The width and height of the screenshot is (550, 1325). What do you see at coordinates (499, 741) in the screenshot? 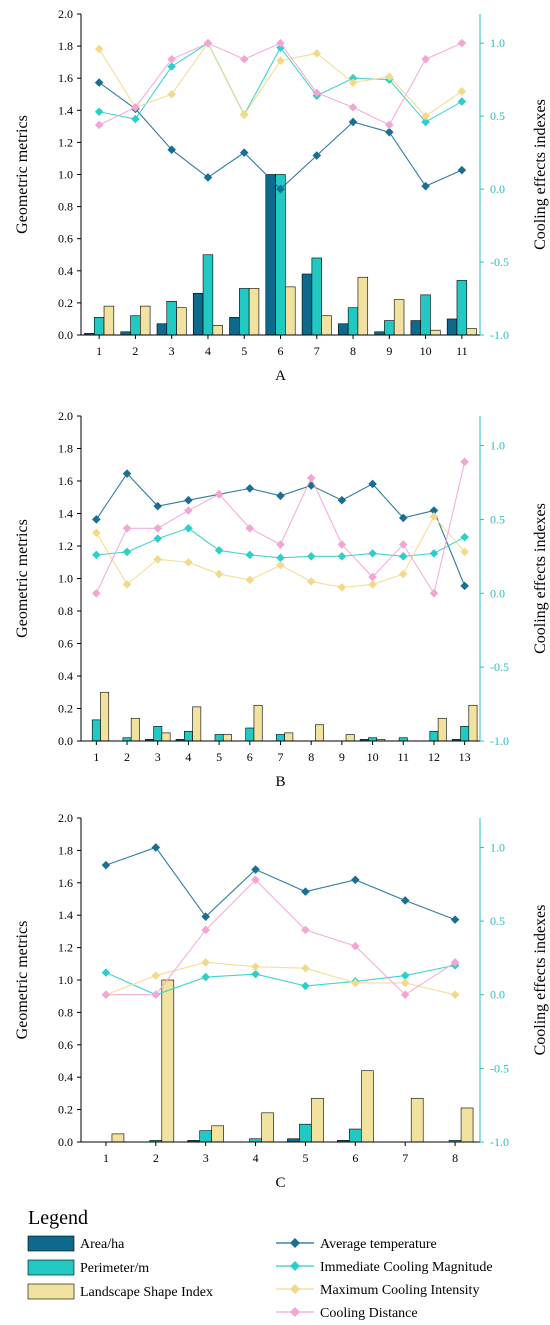
I see `right-tick-label: -1.0` at bounding box center [499, 741].